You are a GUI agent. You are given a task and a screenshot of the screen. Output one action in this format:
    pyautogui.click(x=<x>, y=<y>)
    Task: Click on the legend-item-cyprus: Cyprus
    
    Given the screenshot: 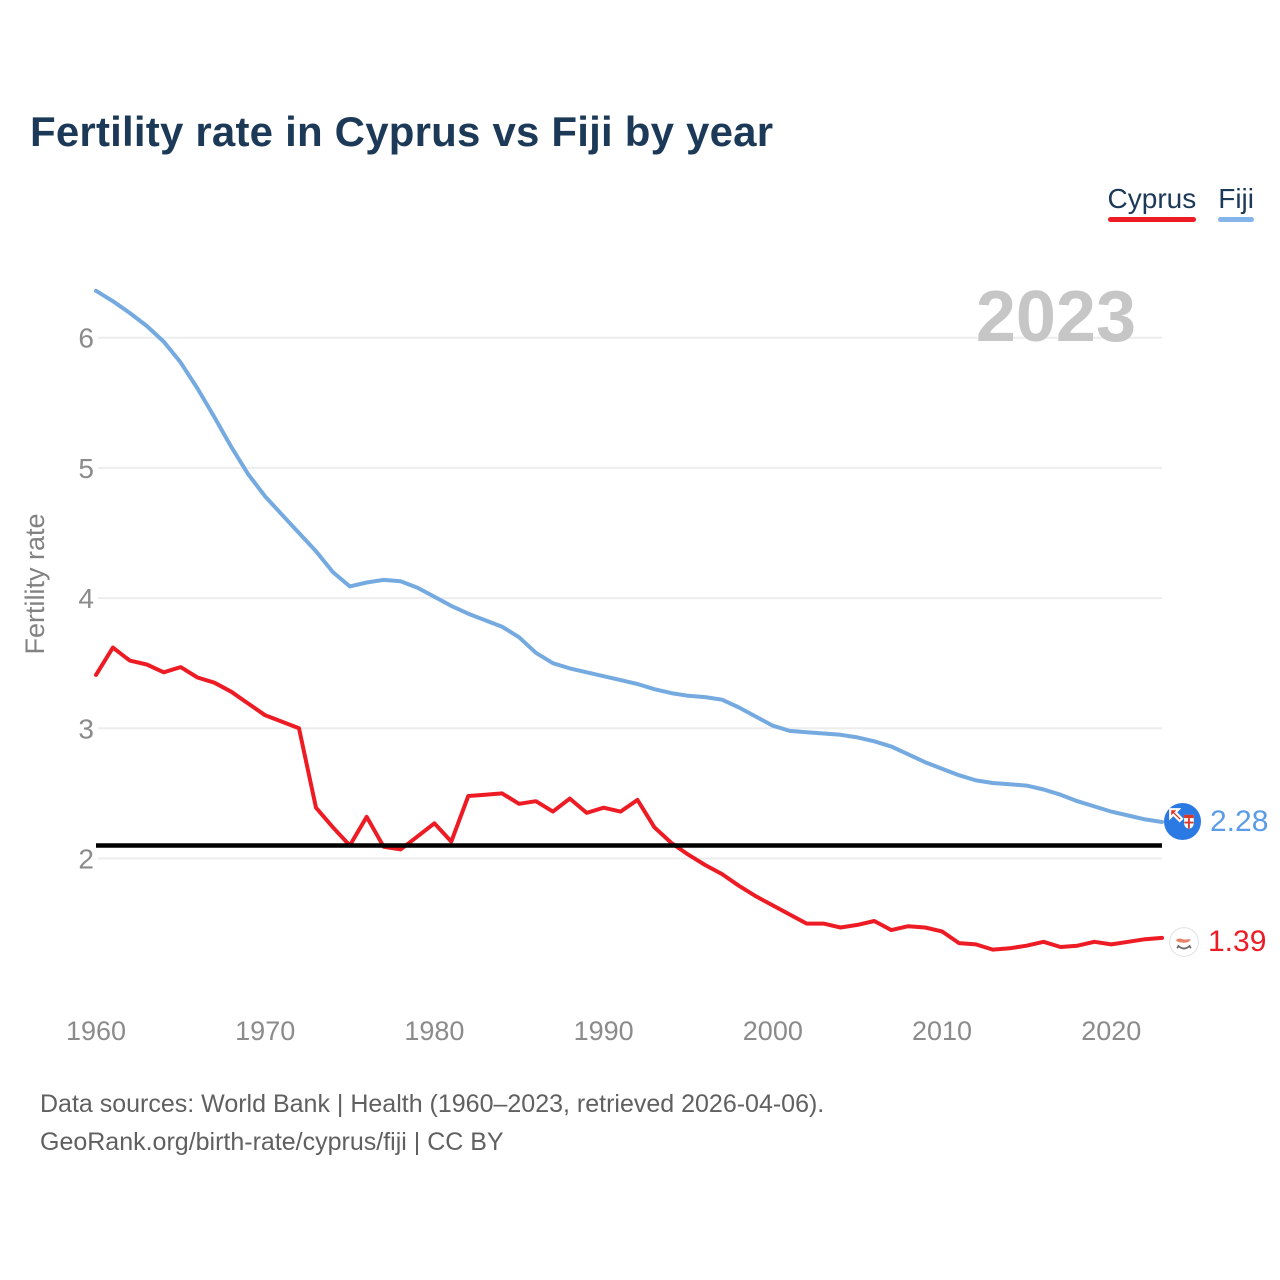 What is the action you would take?
    pyautogui.click(x=1152, y=203)
    